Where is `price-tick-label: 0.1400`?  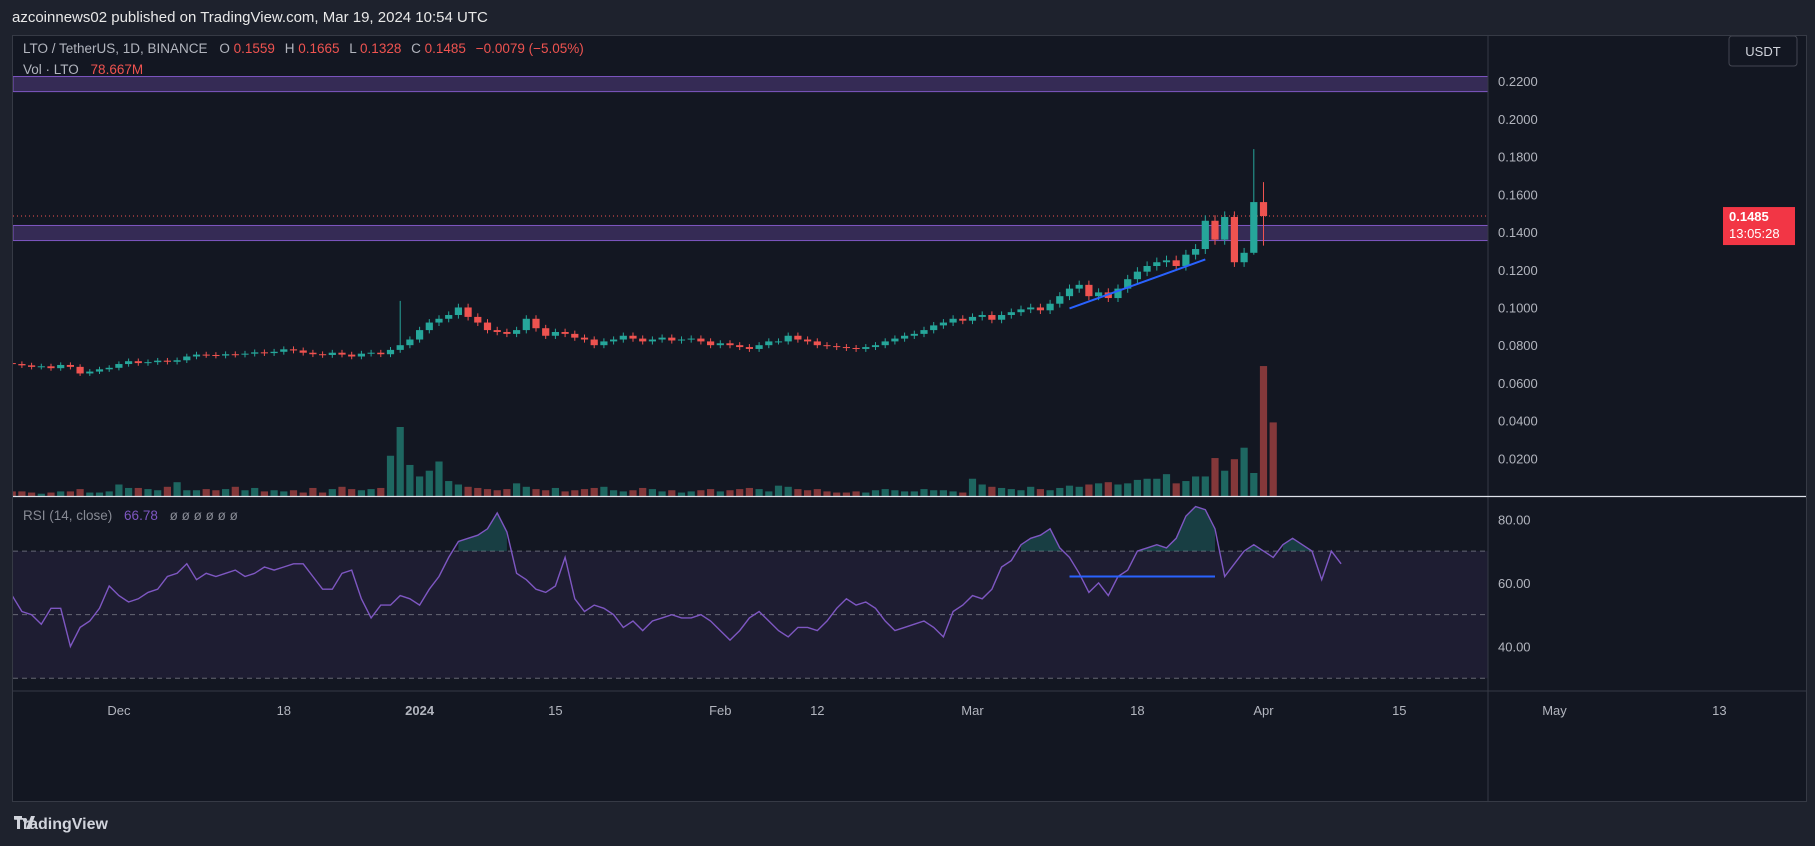
price-tick-label: 0.1400 is located at coordinates (1518, 232).